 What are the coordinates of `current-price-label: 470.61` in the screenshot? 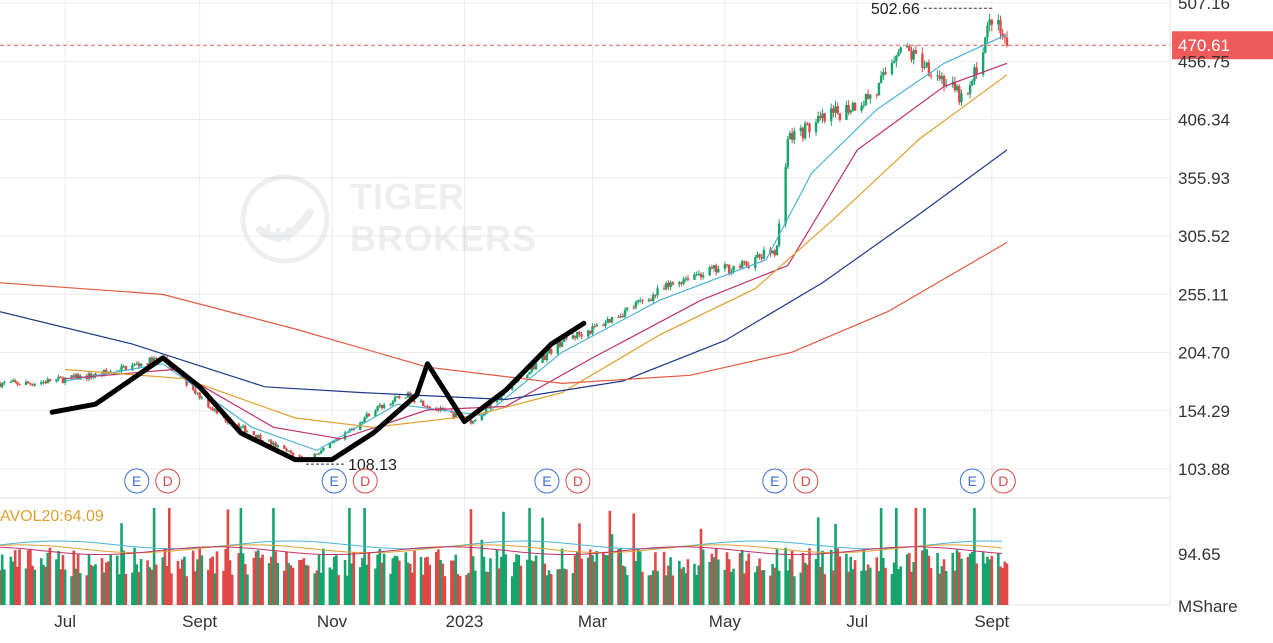 It's located at (1204, 45).